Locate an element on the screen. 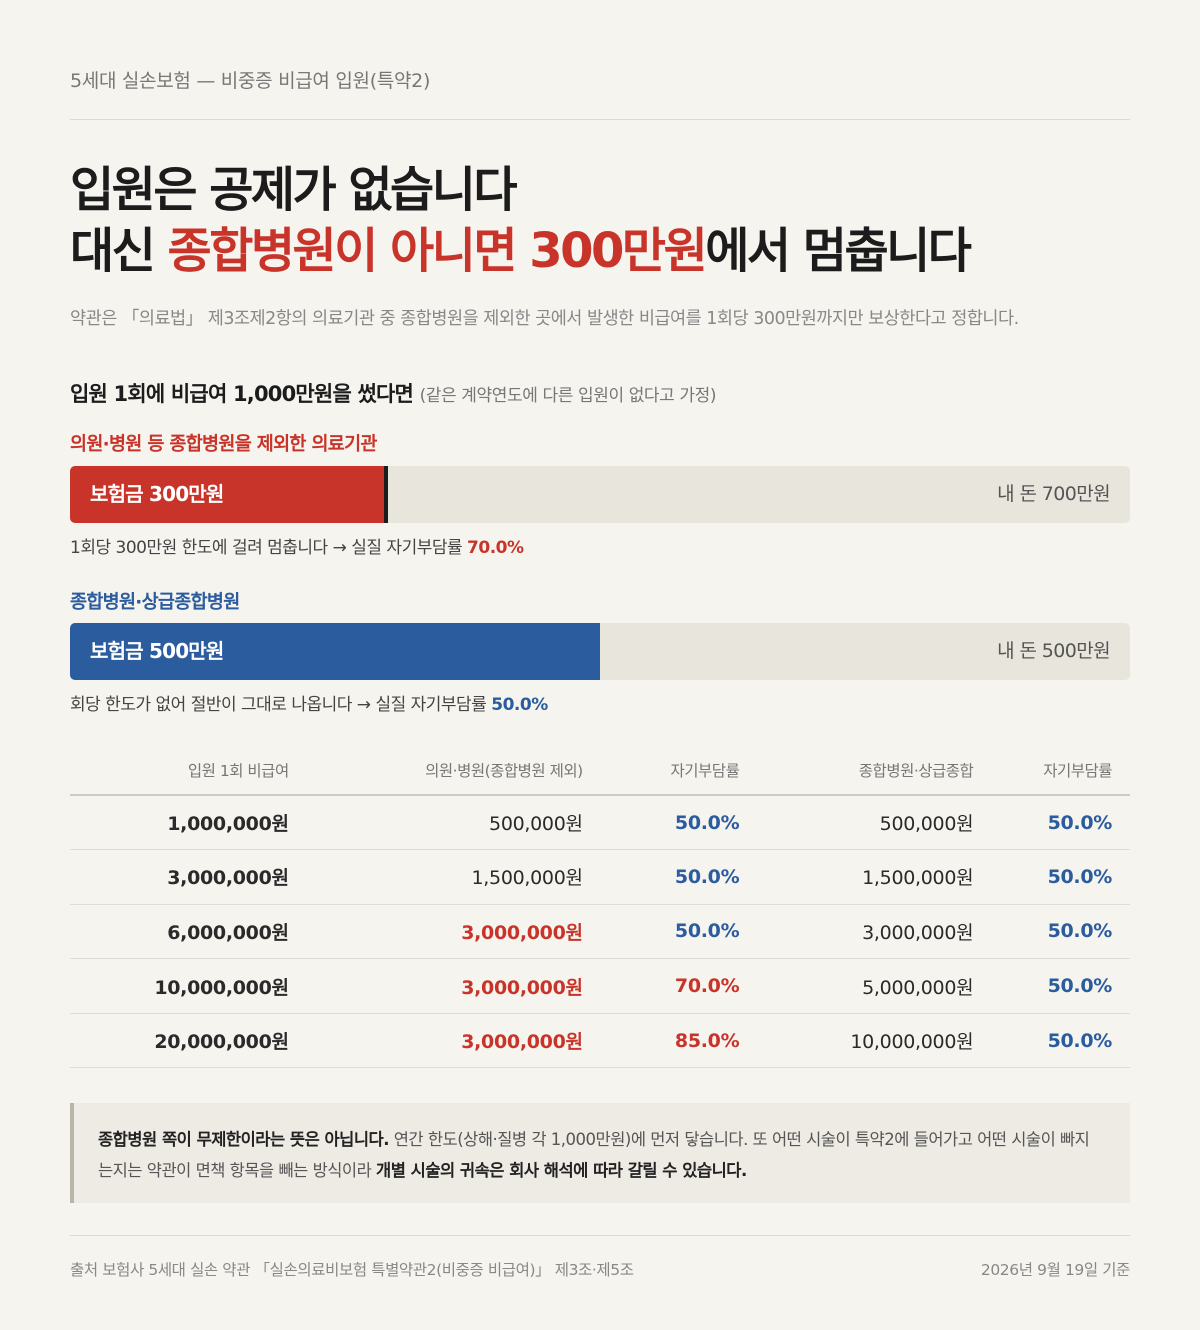 The height and width of the screenshot is (1330, 1200). bar-general-hospital-note: 회당 한도가 없어 절반이 그대로 나옵니다 → 실질 자기부담률 50.0% is located at coordinates (309, 702).